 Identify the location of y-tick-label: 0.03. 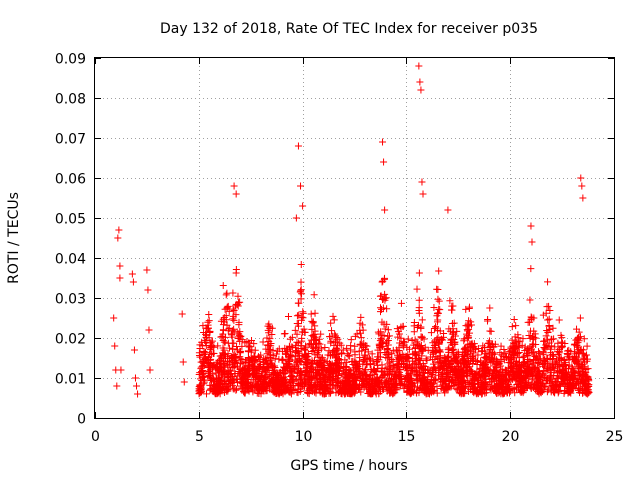
(70, 300).